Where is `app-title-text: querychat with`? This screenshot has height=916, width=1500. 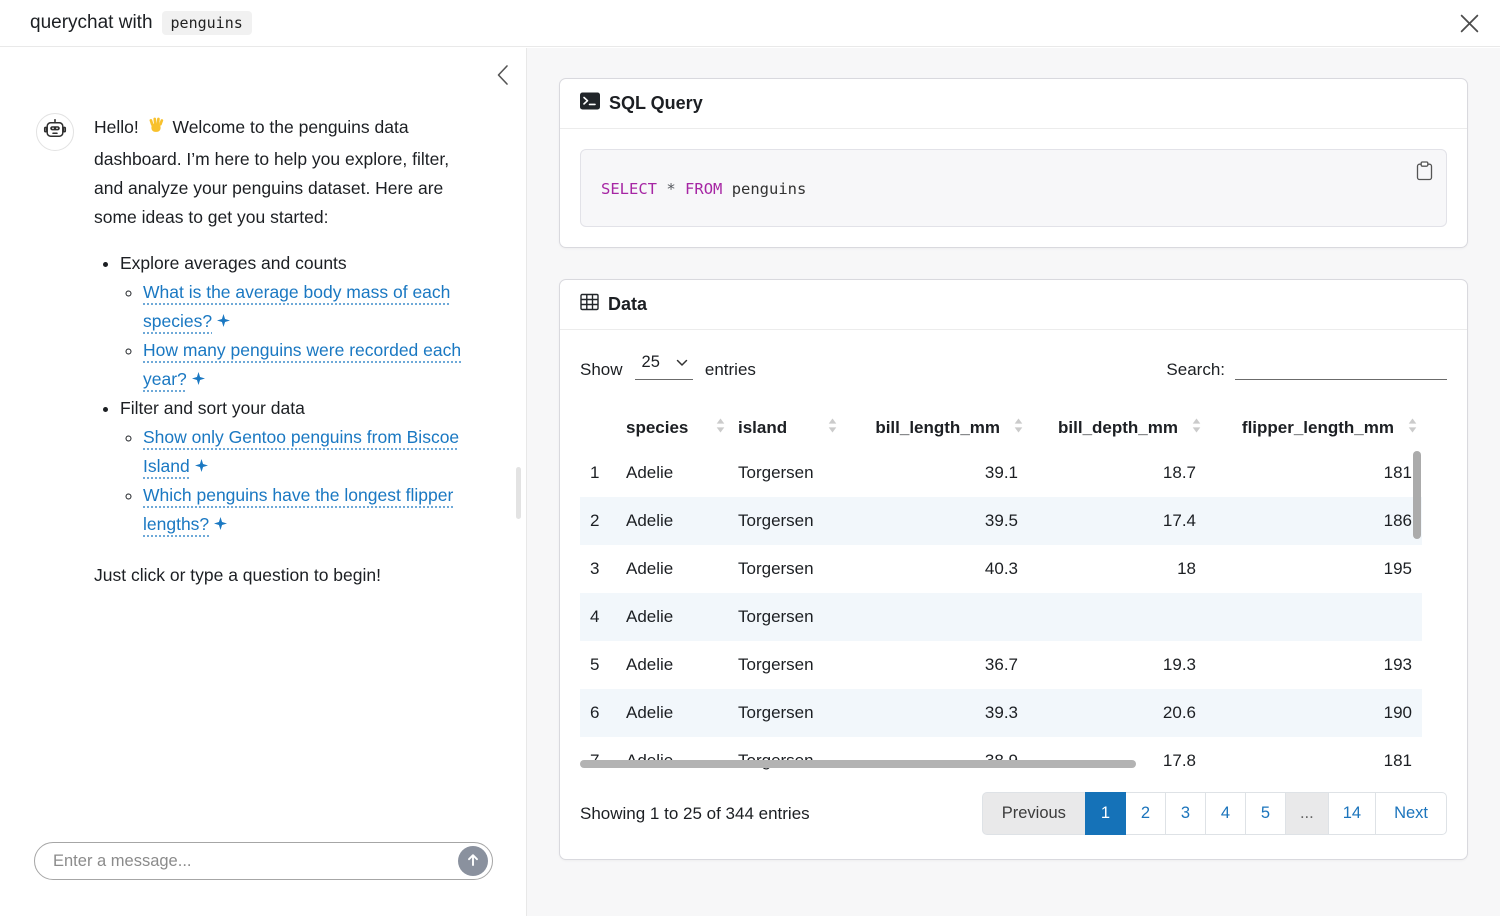 app-title-text: querychat with is located at coordinates (91, 22).